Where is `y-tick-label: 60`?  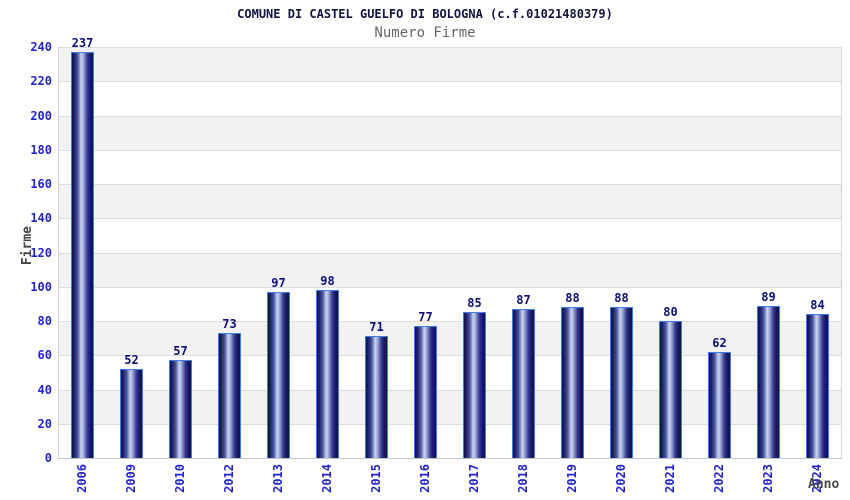 y-tick-label: 60 is located at coordinates (44, 355).